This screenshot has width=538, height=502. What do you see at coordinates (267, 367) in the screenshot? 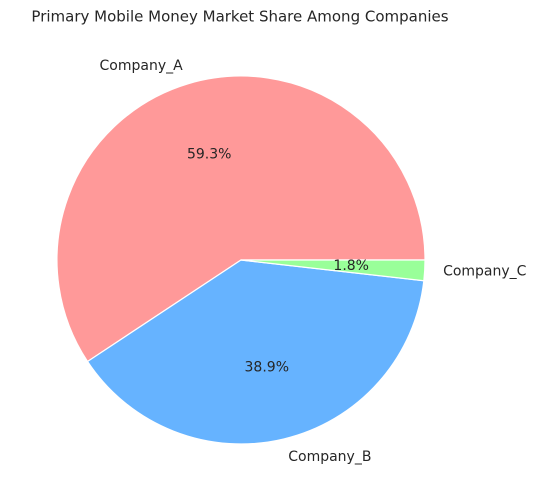
I see `value-label: 38.9%` at bounding box center [267, 367].